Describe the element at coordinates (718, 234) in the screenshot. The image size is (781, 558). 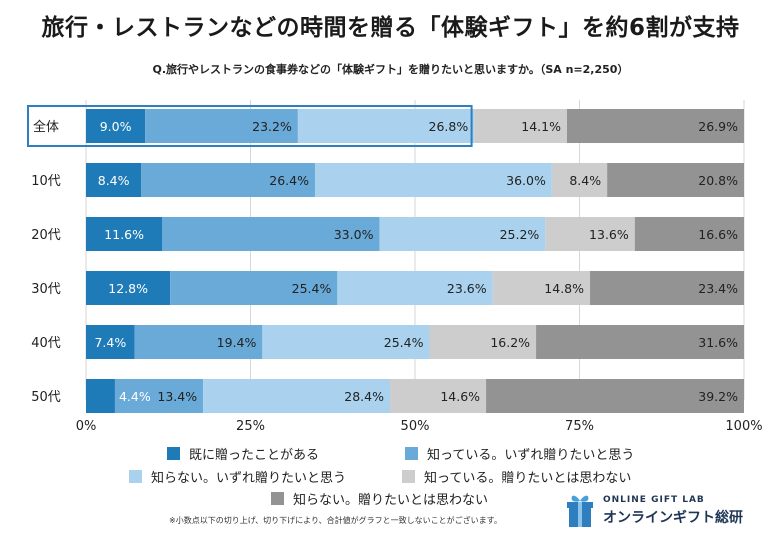
I see `data-label-2-4: 16.6%` at that location.